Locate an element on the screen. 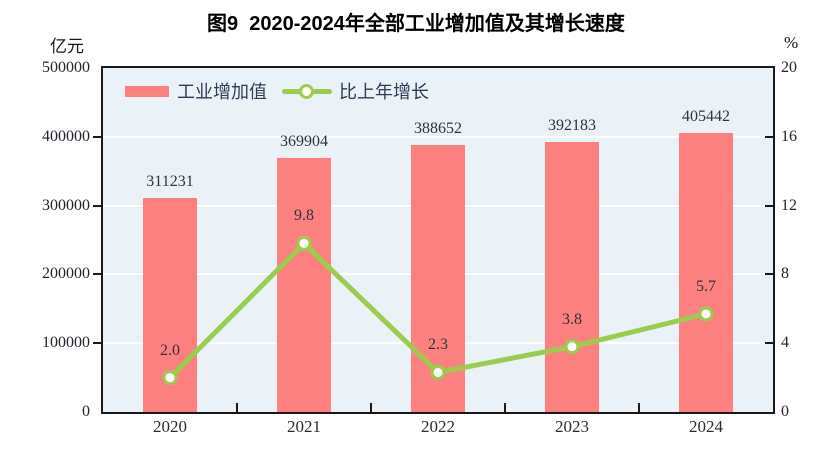 Image resolution: width=832 pixels, height=460 pixels. growth-point-label: 3.8 is located at coordinates (572, 319).